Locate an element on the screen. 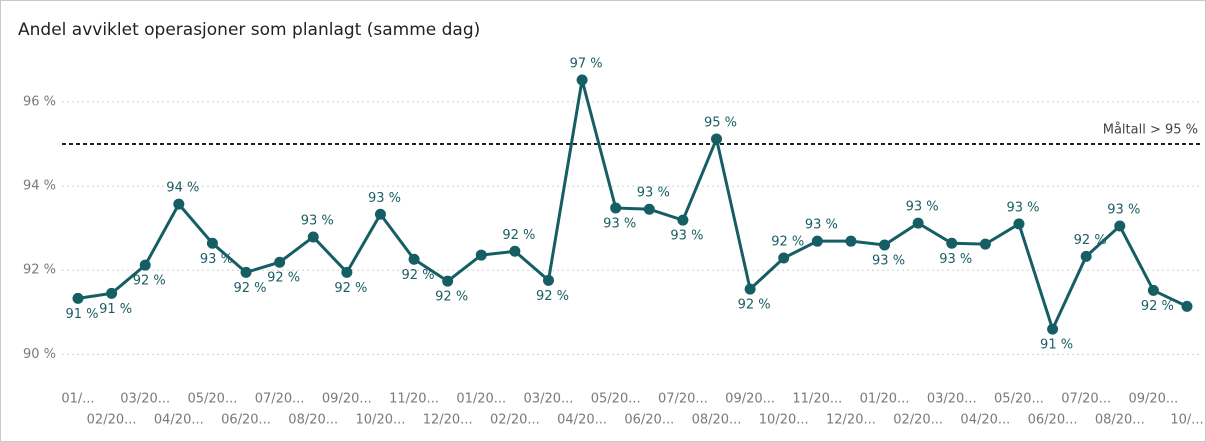 This screenshot has width=1206, height=442. data-label: 95 % is located at coordinates (720, 122).